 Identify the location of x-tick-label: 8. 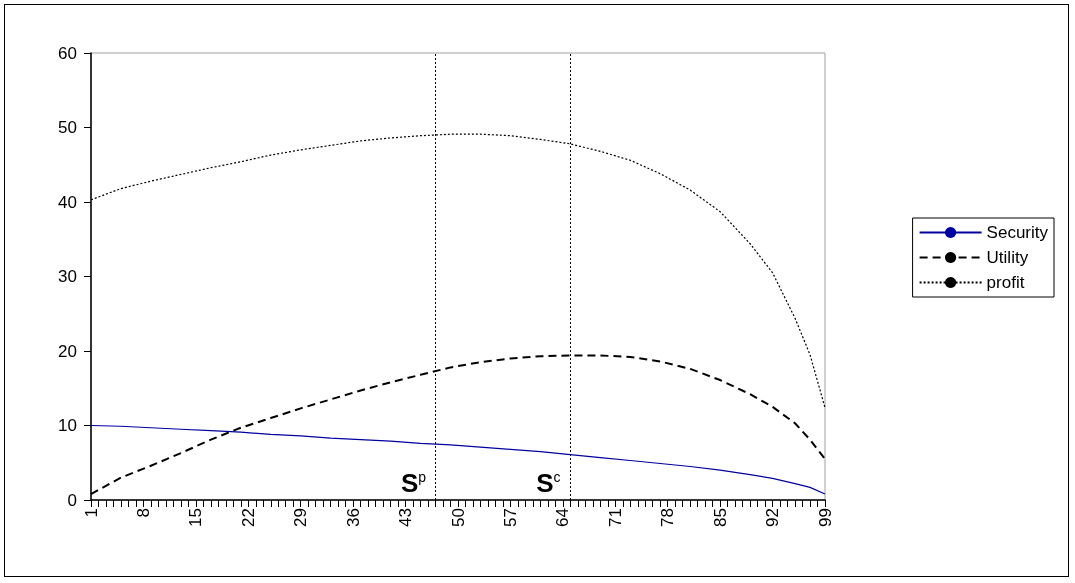
(143, 513).